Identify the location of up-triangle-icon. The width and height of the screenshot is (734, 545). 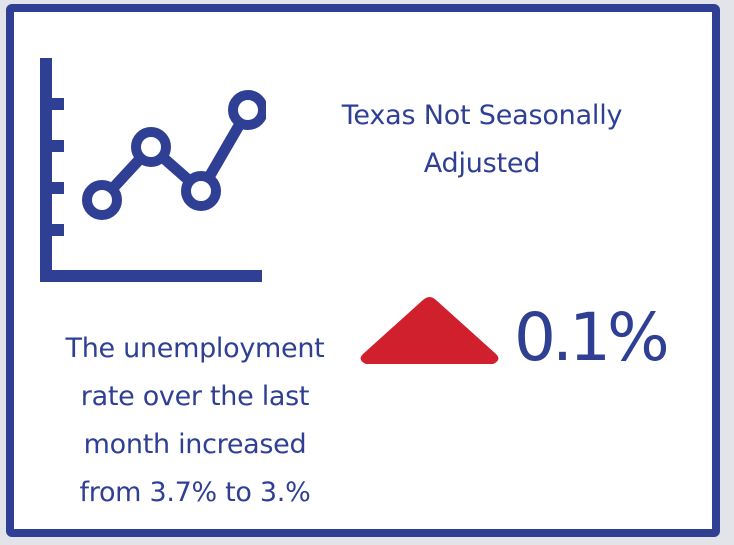
(429, 330).